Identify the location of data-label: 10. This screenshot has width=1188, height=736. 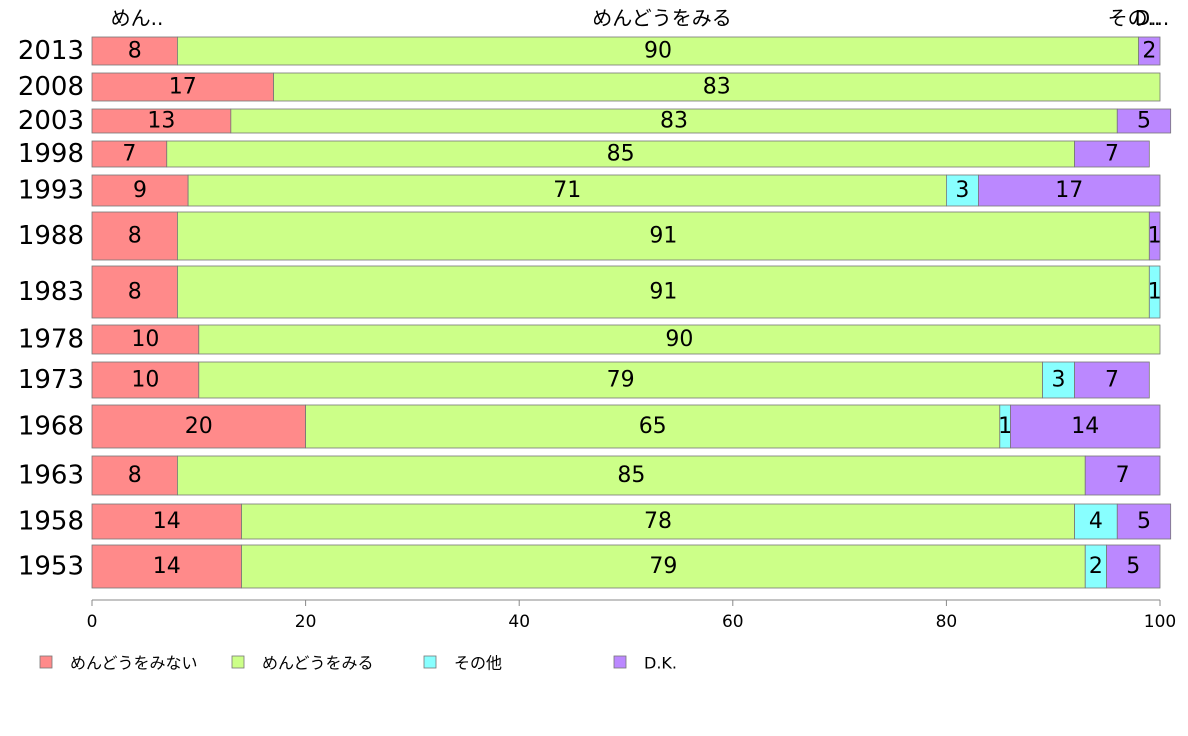
(145, 339).